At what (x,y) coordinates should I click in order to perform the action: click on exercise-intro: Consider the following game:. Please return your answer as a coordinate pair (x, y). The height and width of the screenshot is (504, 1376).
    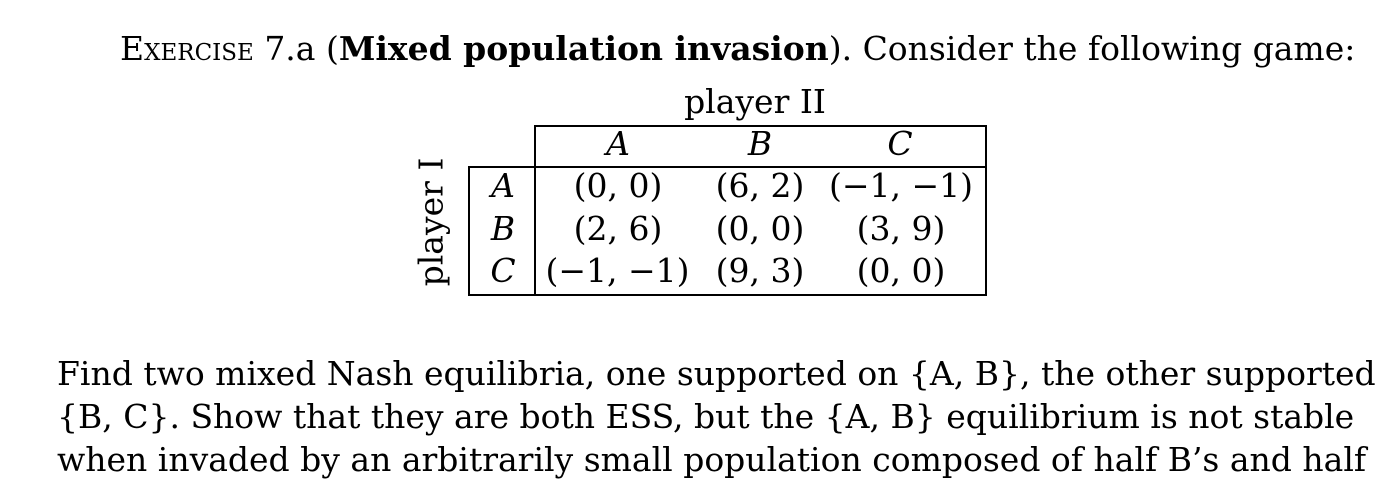
    Looking at the image, I should click on (1109, 48).